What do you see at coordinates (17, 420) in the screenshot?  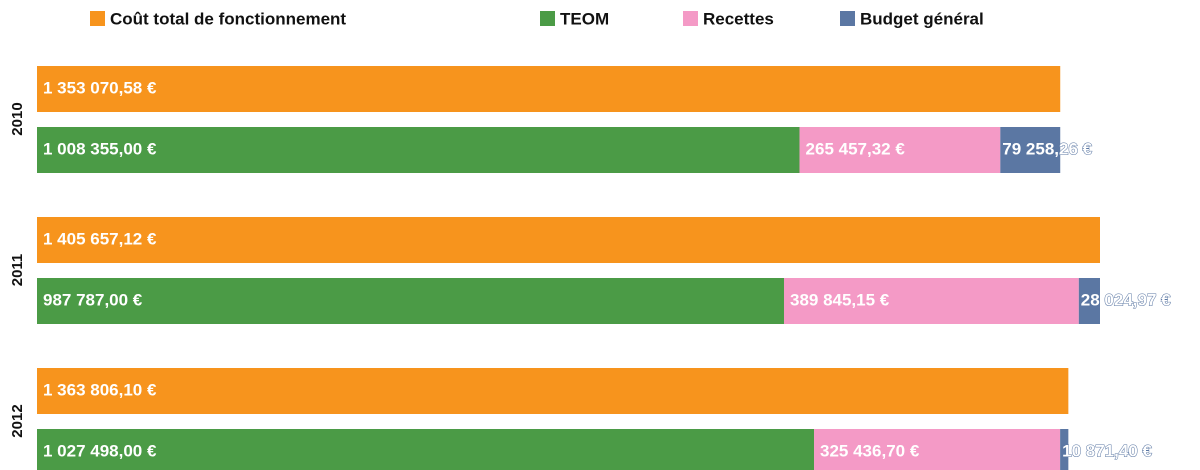 I see `year-label: 2012` at bounding box center [17, 420].